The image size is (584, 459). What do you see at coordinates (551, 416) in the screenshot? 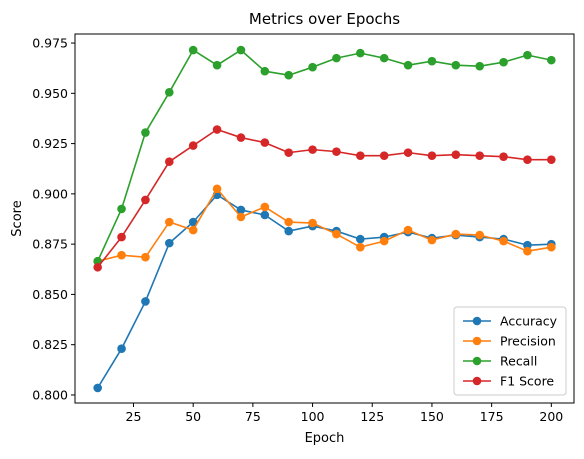
I see `x-tick-label: 200` at bounding box center [551, 416].